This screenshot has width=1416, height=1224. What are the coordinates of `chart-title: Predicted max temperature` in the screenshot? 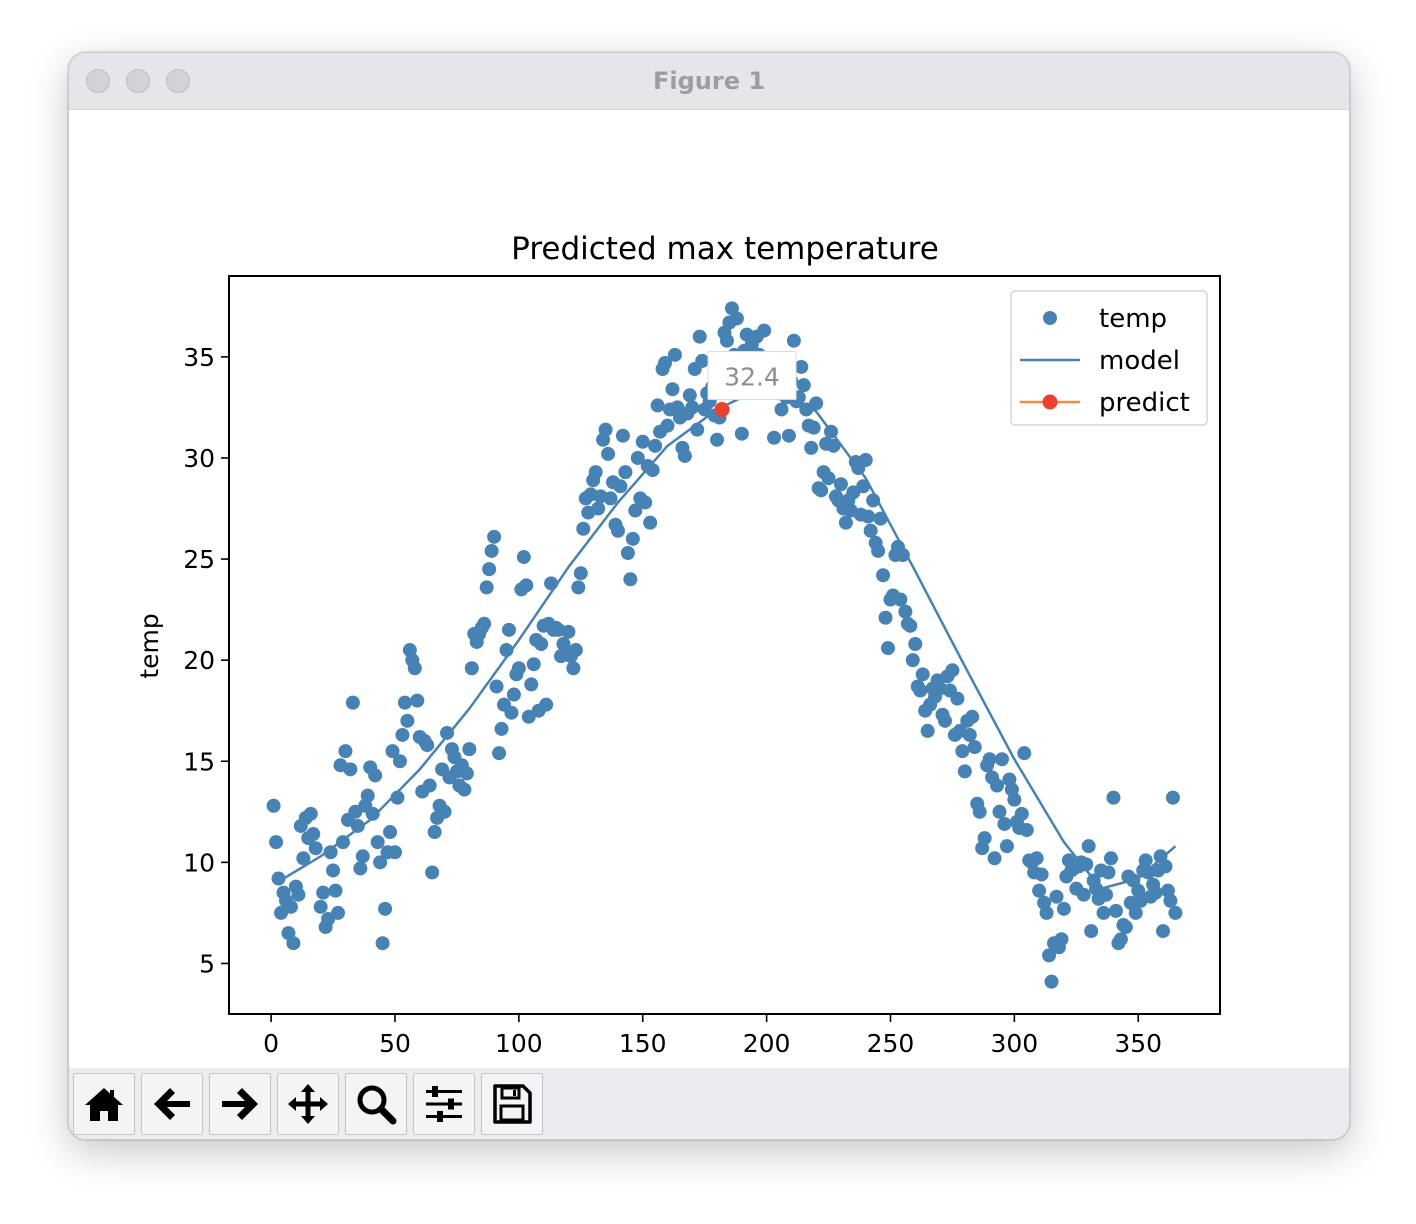 It's located at (725, 249).